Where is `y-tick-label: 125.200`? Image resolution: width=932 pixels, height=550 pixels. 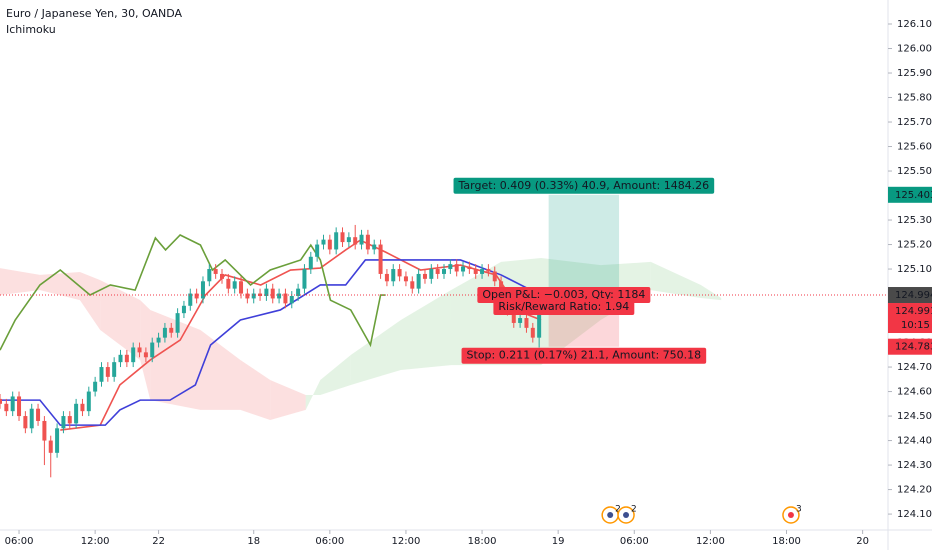 y-tick-label: 125.200 is located at coordinates (914, 245).